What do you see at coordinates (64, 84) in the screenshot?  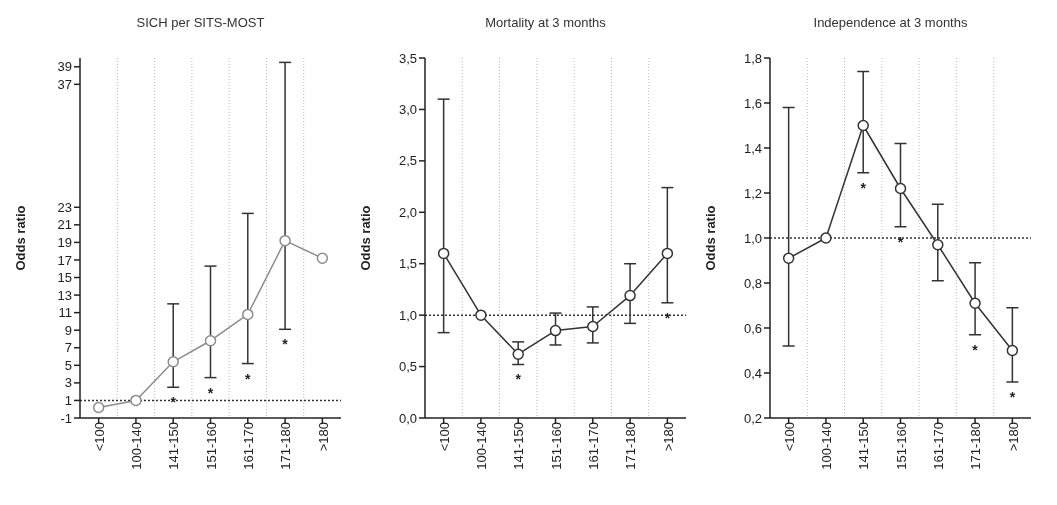 I see `y-tick-label: 37` at bounding box center [64, 84].